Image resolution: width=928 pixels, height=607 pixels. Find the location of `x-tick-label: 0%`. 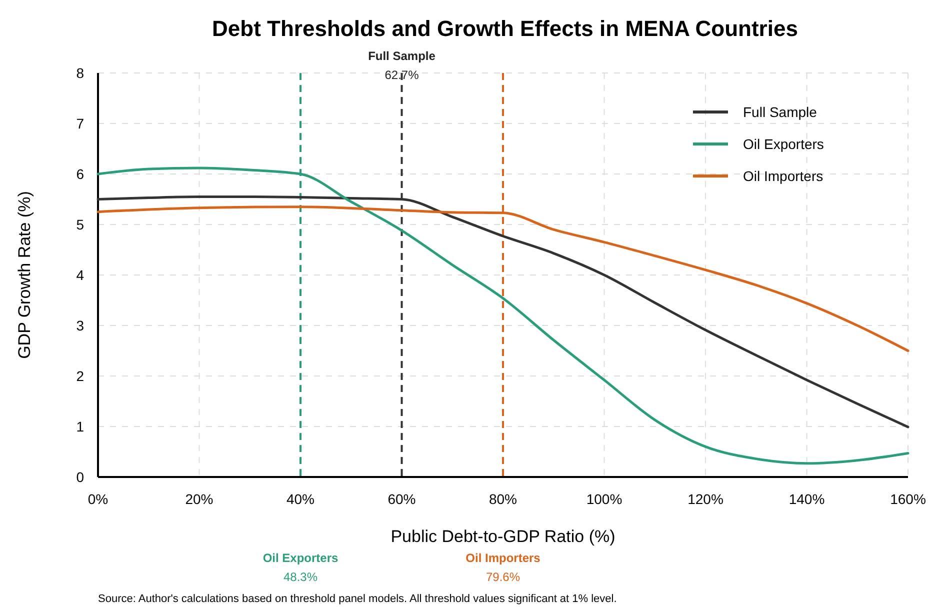

x-tick-label: 0% is located at coordinates (98, 499).